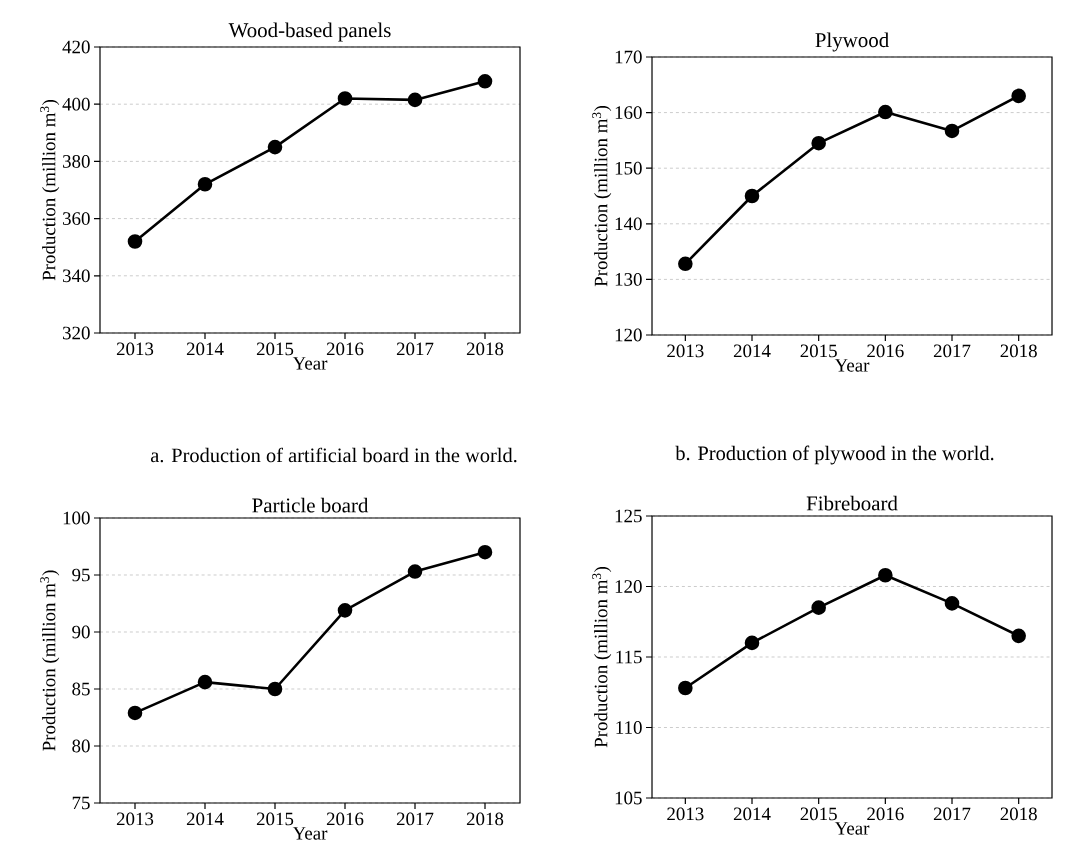 Image resolution: width=1071 pixels, height=866 pixels. Describe the element at coordinates (81, 575) in the screenshot. I see `y-tick-label: 95` at that location.